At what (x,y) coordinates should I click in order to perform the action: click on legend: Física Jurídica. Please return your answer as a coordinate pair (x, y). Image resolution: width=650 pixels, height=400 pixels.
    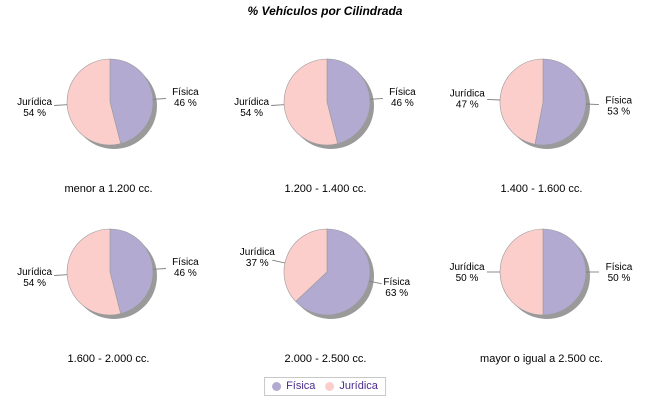
    Looking at the image, I should click on (325, 386).